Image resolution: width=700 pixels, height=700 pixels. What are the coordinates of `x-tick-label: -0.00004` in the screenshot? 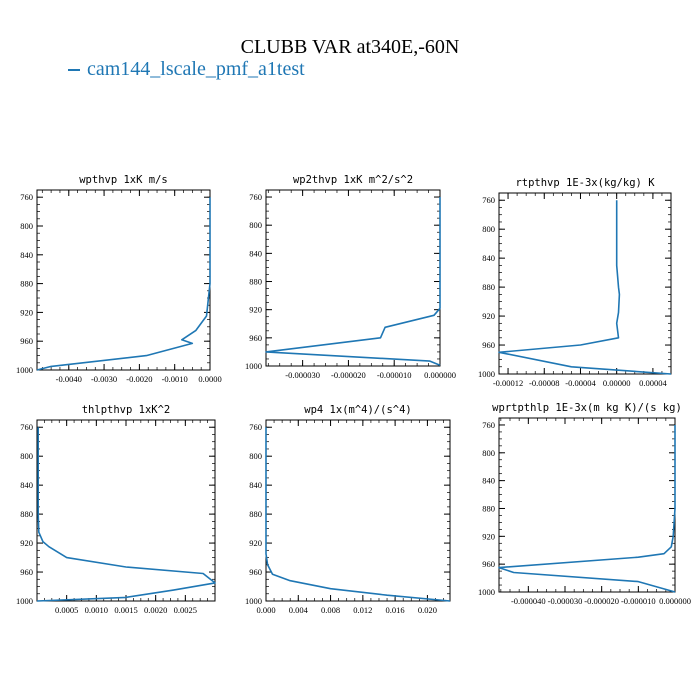 It's located at (580, 383).